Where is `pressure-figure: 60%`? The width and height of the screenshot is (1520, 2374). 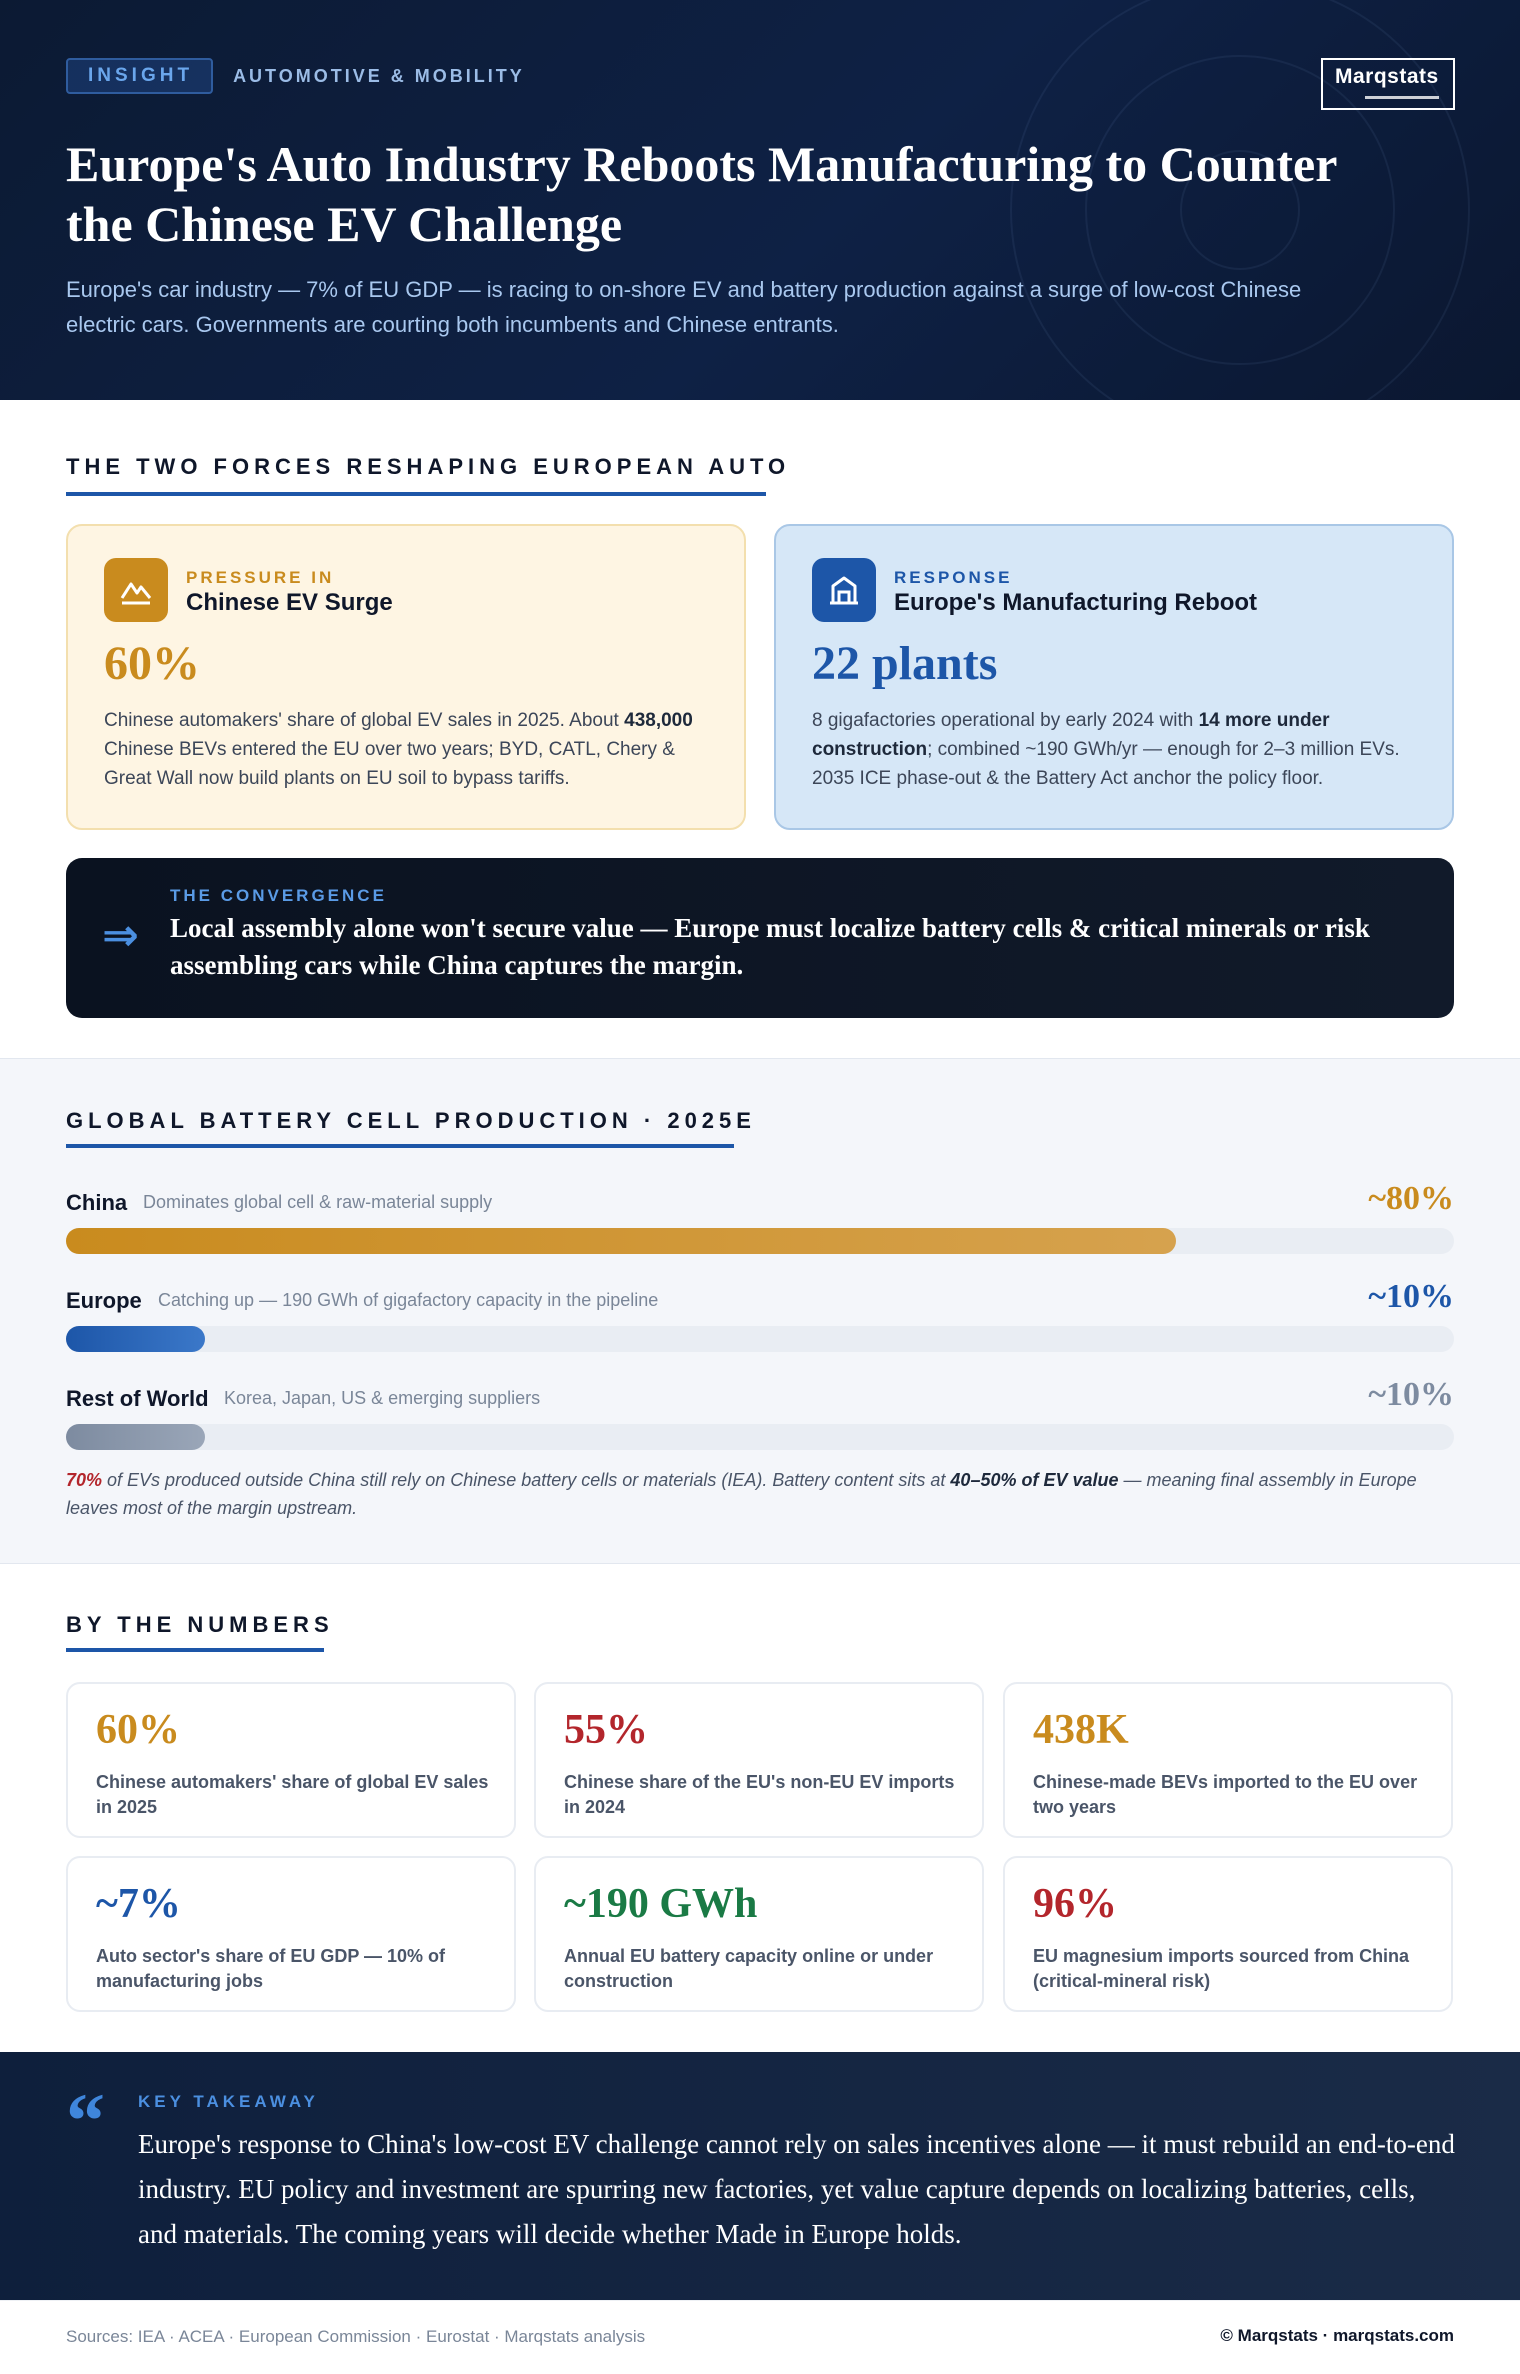 pressure-figure: 60% is located at coordinates (152, 663).